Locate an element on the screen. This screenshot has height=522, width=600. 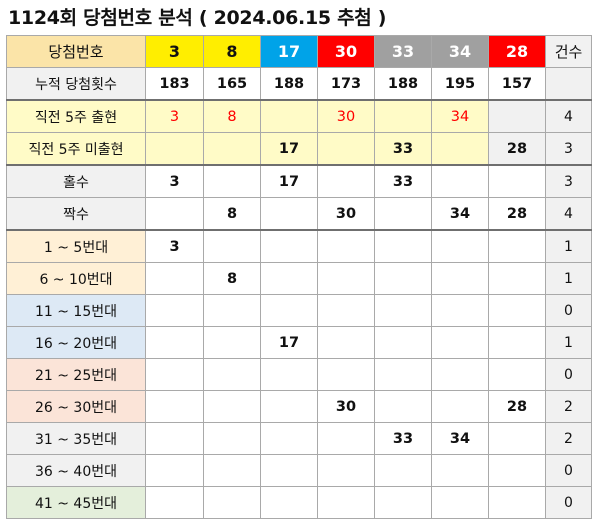
range-row: 31 ~ 35번대 33 34 2 is located at coordinates (299, 438).